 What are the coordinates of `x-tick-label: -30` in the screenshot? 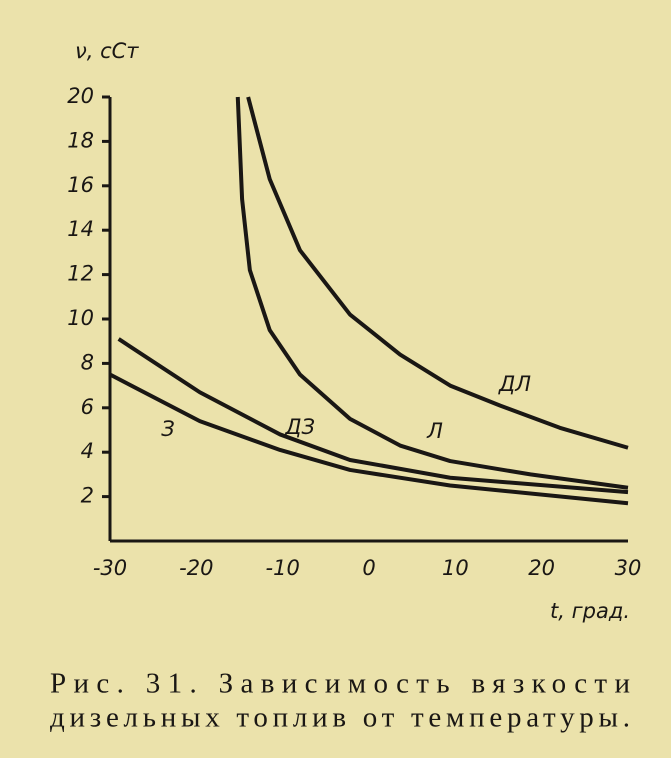 It's located at (110, 568).